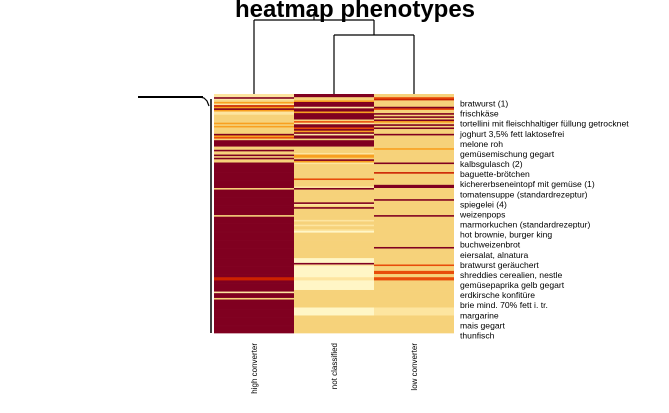 The height and width of the screenshot is (413, 669). Describe the element at coordinates (482, 214) in the screenshot. I see `row-label: weizenpops` at that location.